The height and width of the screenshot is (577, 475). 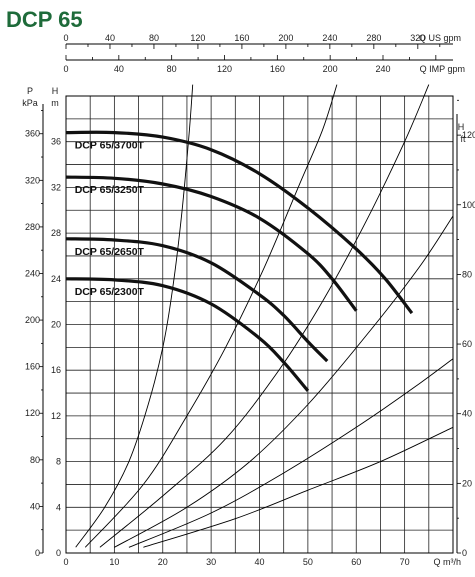 I want to click on series-label-2: DCP 65/3250T, so click(x=110, y=190).